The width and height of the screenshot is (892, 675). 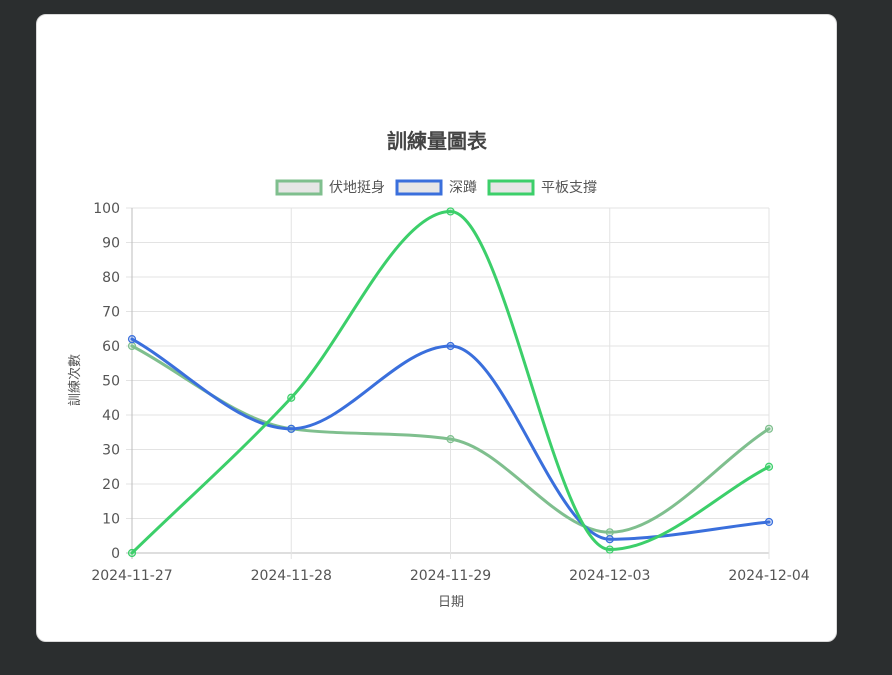 I want to click on y-axis-label: 訓練次數, so click(x=75, y=380).